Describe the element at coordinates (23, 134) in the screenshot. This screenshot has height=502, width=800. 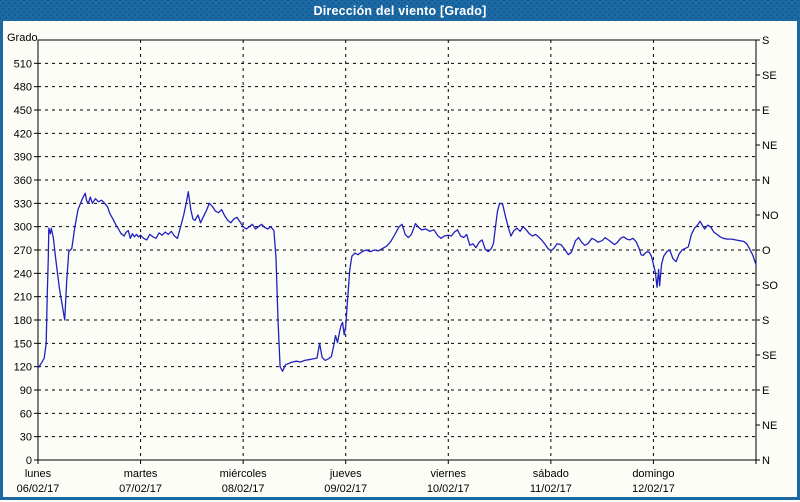
I see `y-axis-tick-label: 420` at that location.